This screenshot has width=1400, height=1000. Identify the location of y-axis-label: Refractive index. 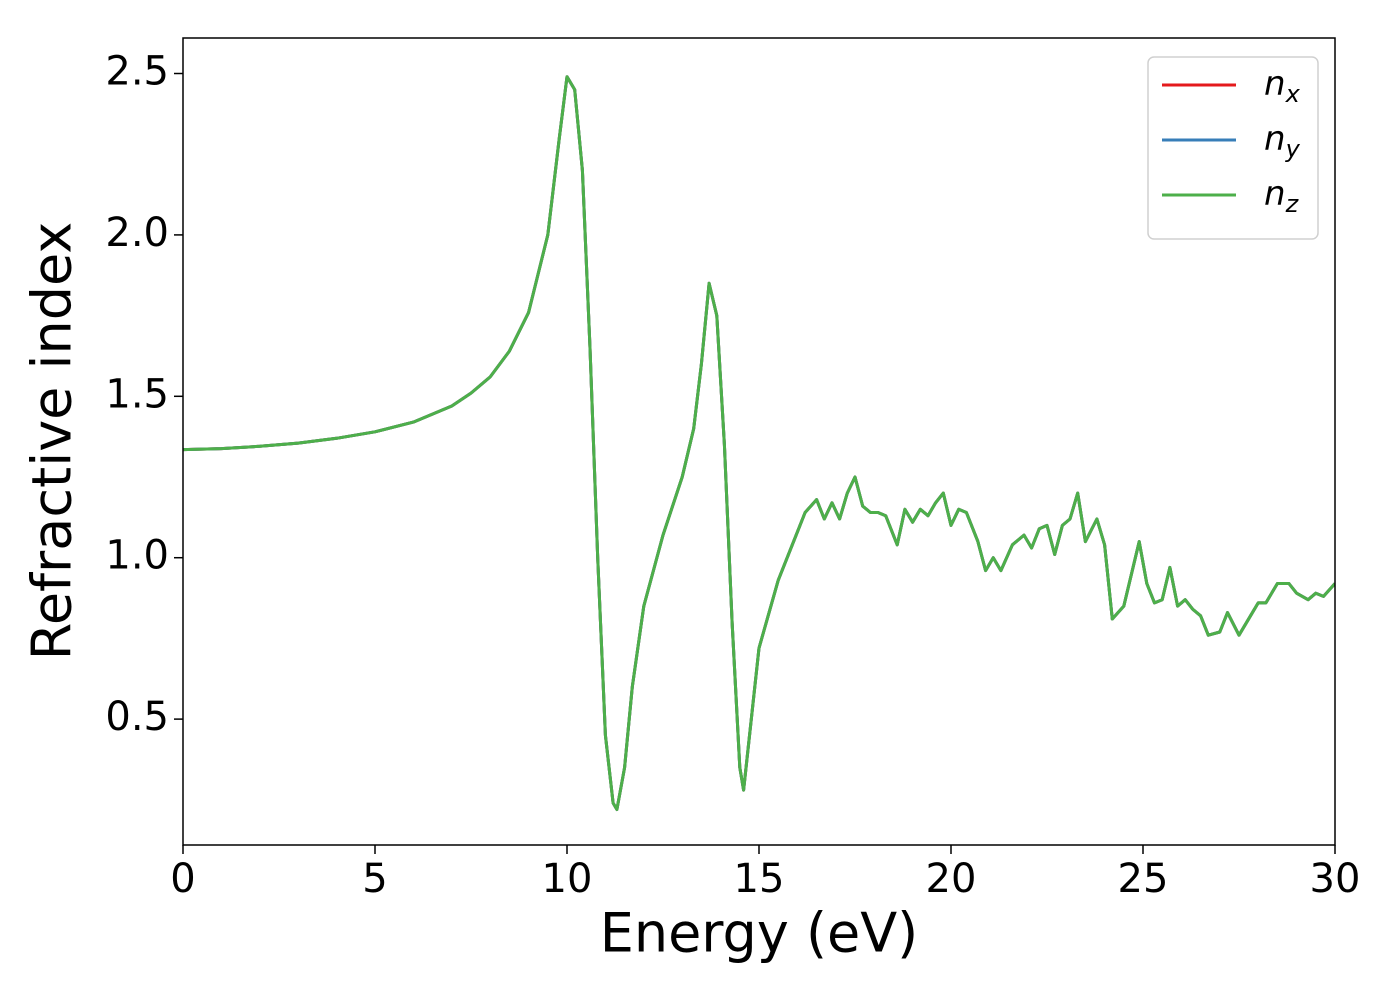
(52, 441).